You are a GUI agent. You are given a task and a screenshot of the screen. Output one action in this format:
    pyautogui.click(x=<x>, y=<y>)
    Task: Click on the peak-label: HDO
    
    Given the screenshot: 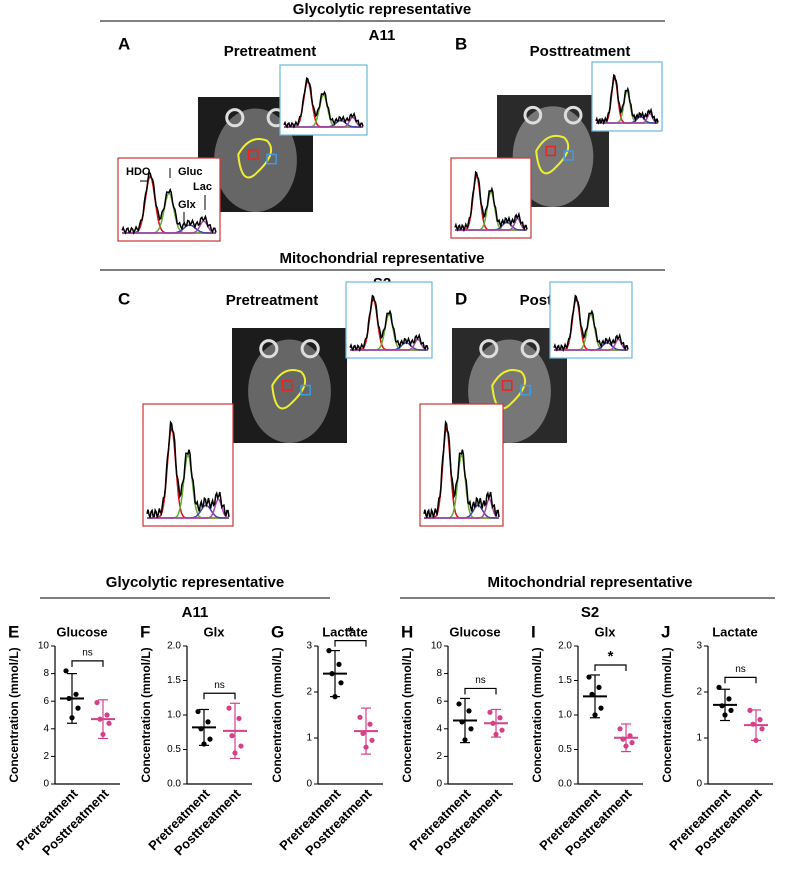 What is the action you would take?
    pyautogui.click(x=138, y=172)
    